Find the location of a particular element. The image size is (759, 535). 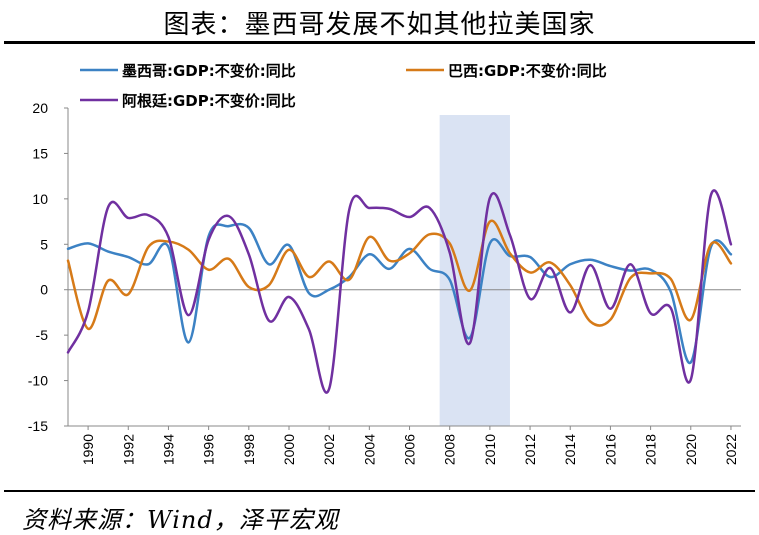

crisis-shaded-region is located at coordinates (474, 270).